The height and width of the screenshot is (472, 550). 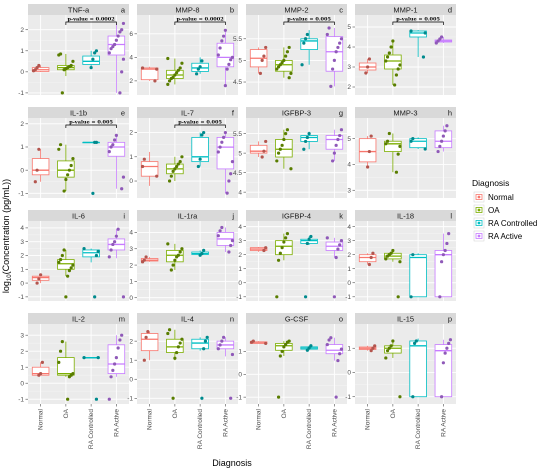 I want to click on legend-key-point, so click(x=479, y=236).